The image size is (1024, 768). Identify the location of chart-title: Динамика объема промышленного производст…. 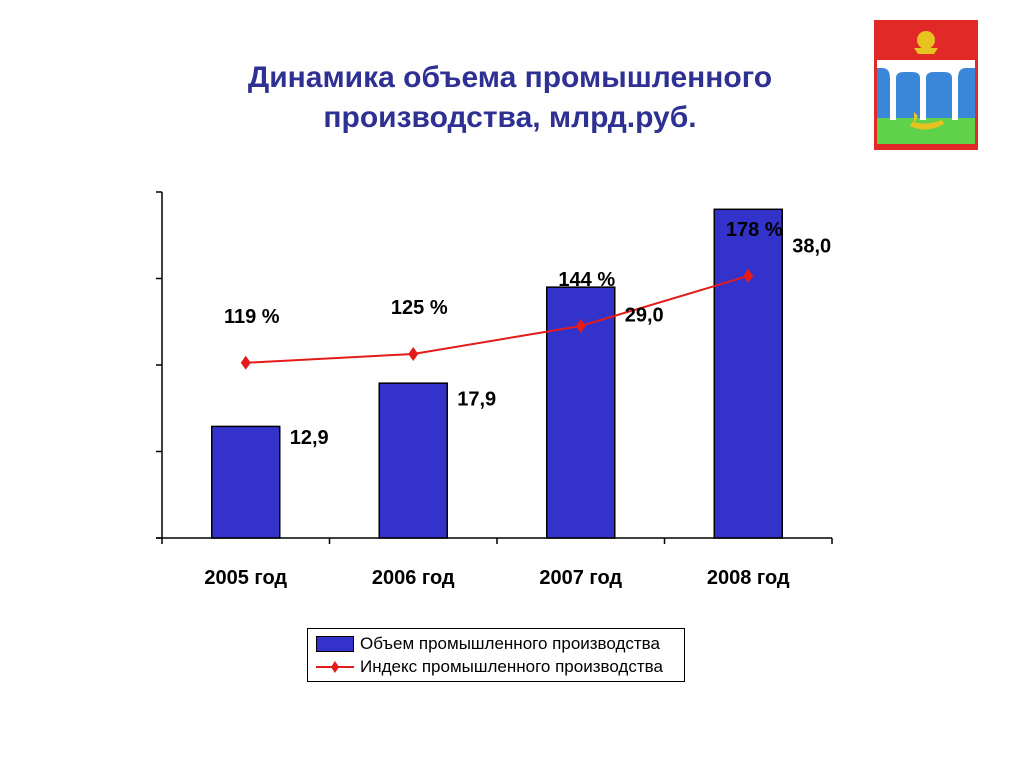
(510, 98).